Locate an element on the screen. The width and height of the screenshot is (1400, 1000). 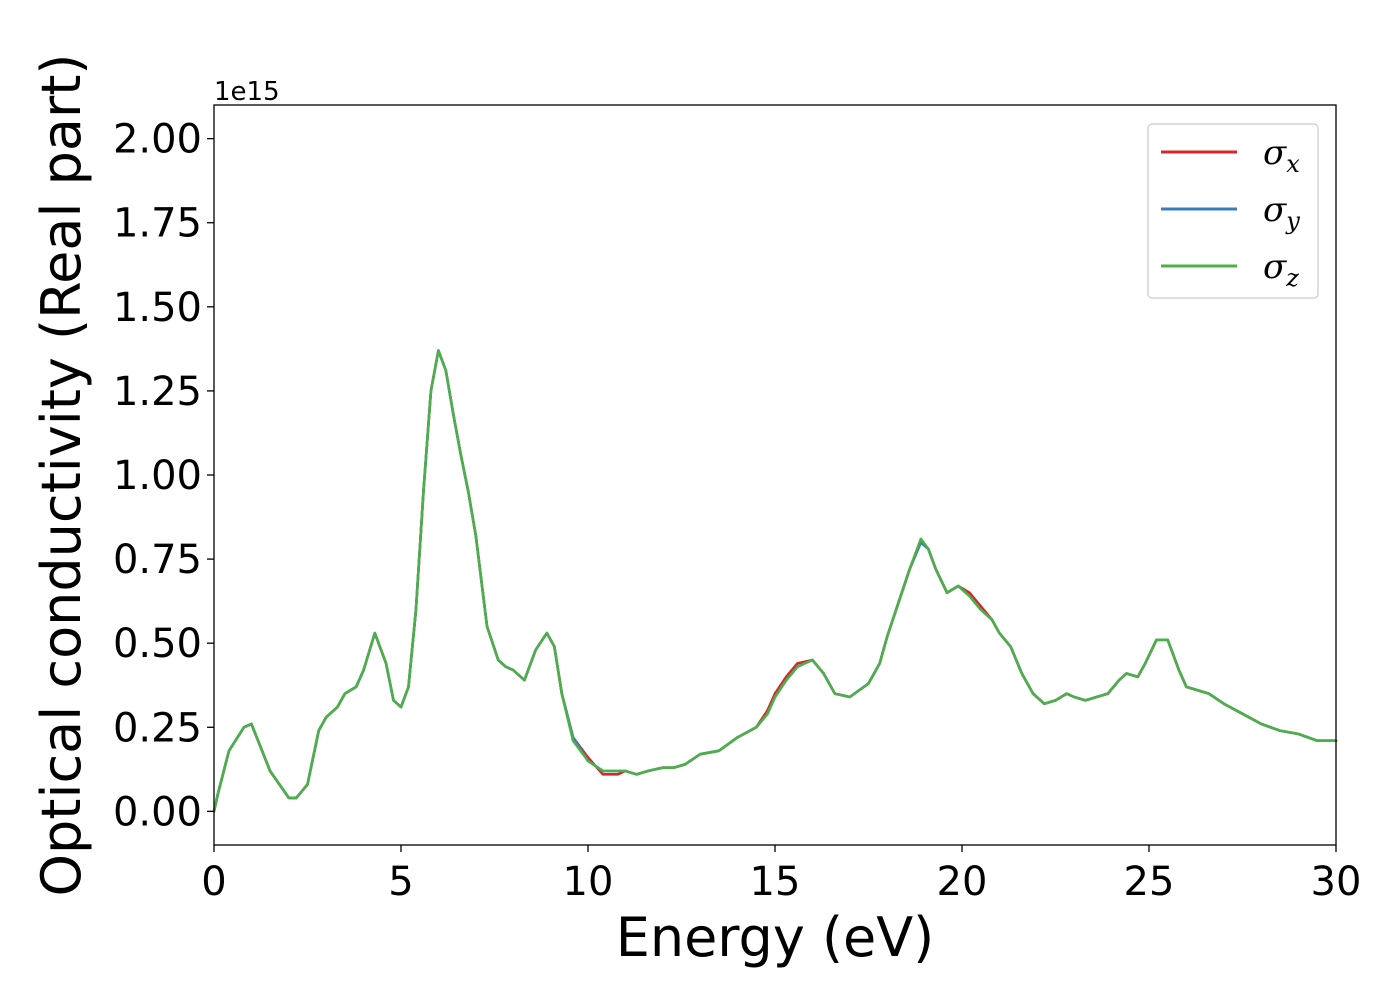
y-axis: 0.00 0.25 0.50 0.75 1.00 1.25 1.50 1.75 2.00 is located at coordinates (163, 476).